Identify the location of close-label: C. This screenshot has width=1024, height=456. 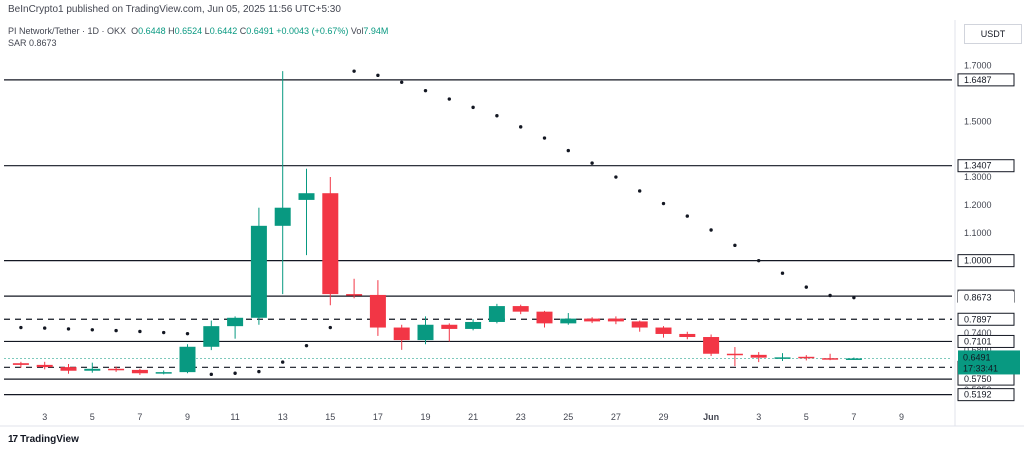
(243, 31).